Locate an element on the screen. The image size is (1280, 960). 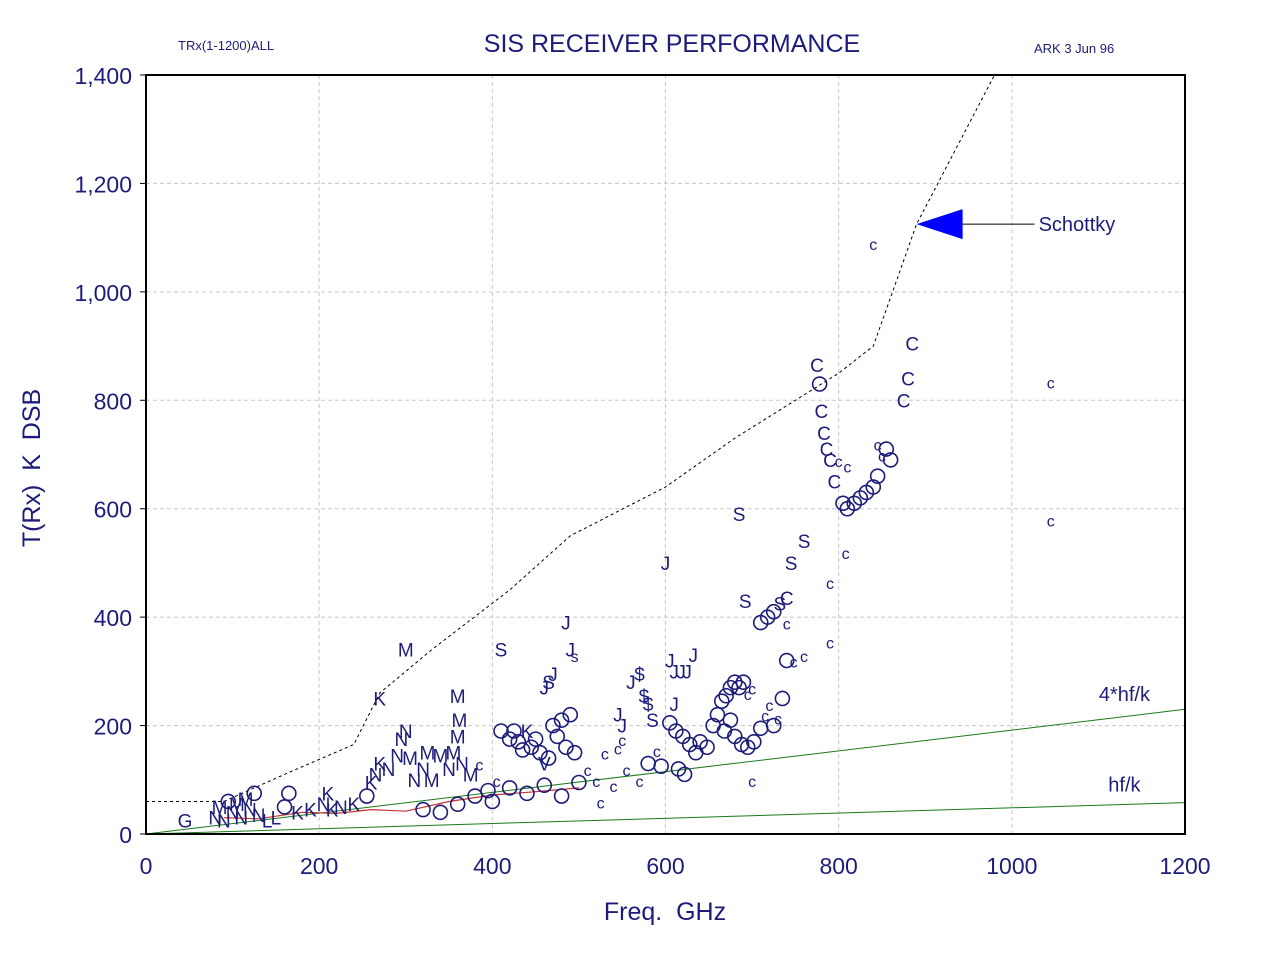
right-note: ARK 3 Jun 96 is located at coordinates (1074, 48).